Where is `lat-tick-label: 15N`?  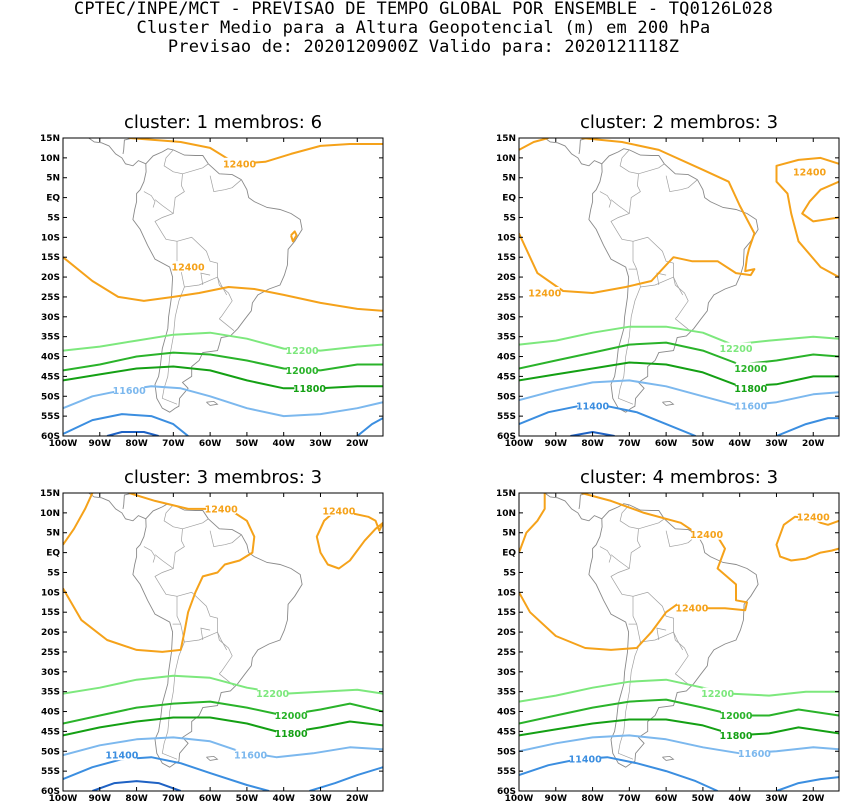
lat-tick-label: 15N is located at coordinates (506, 494).